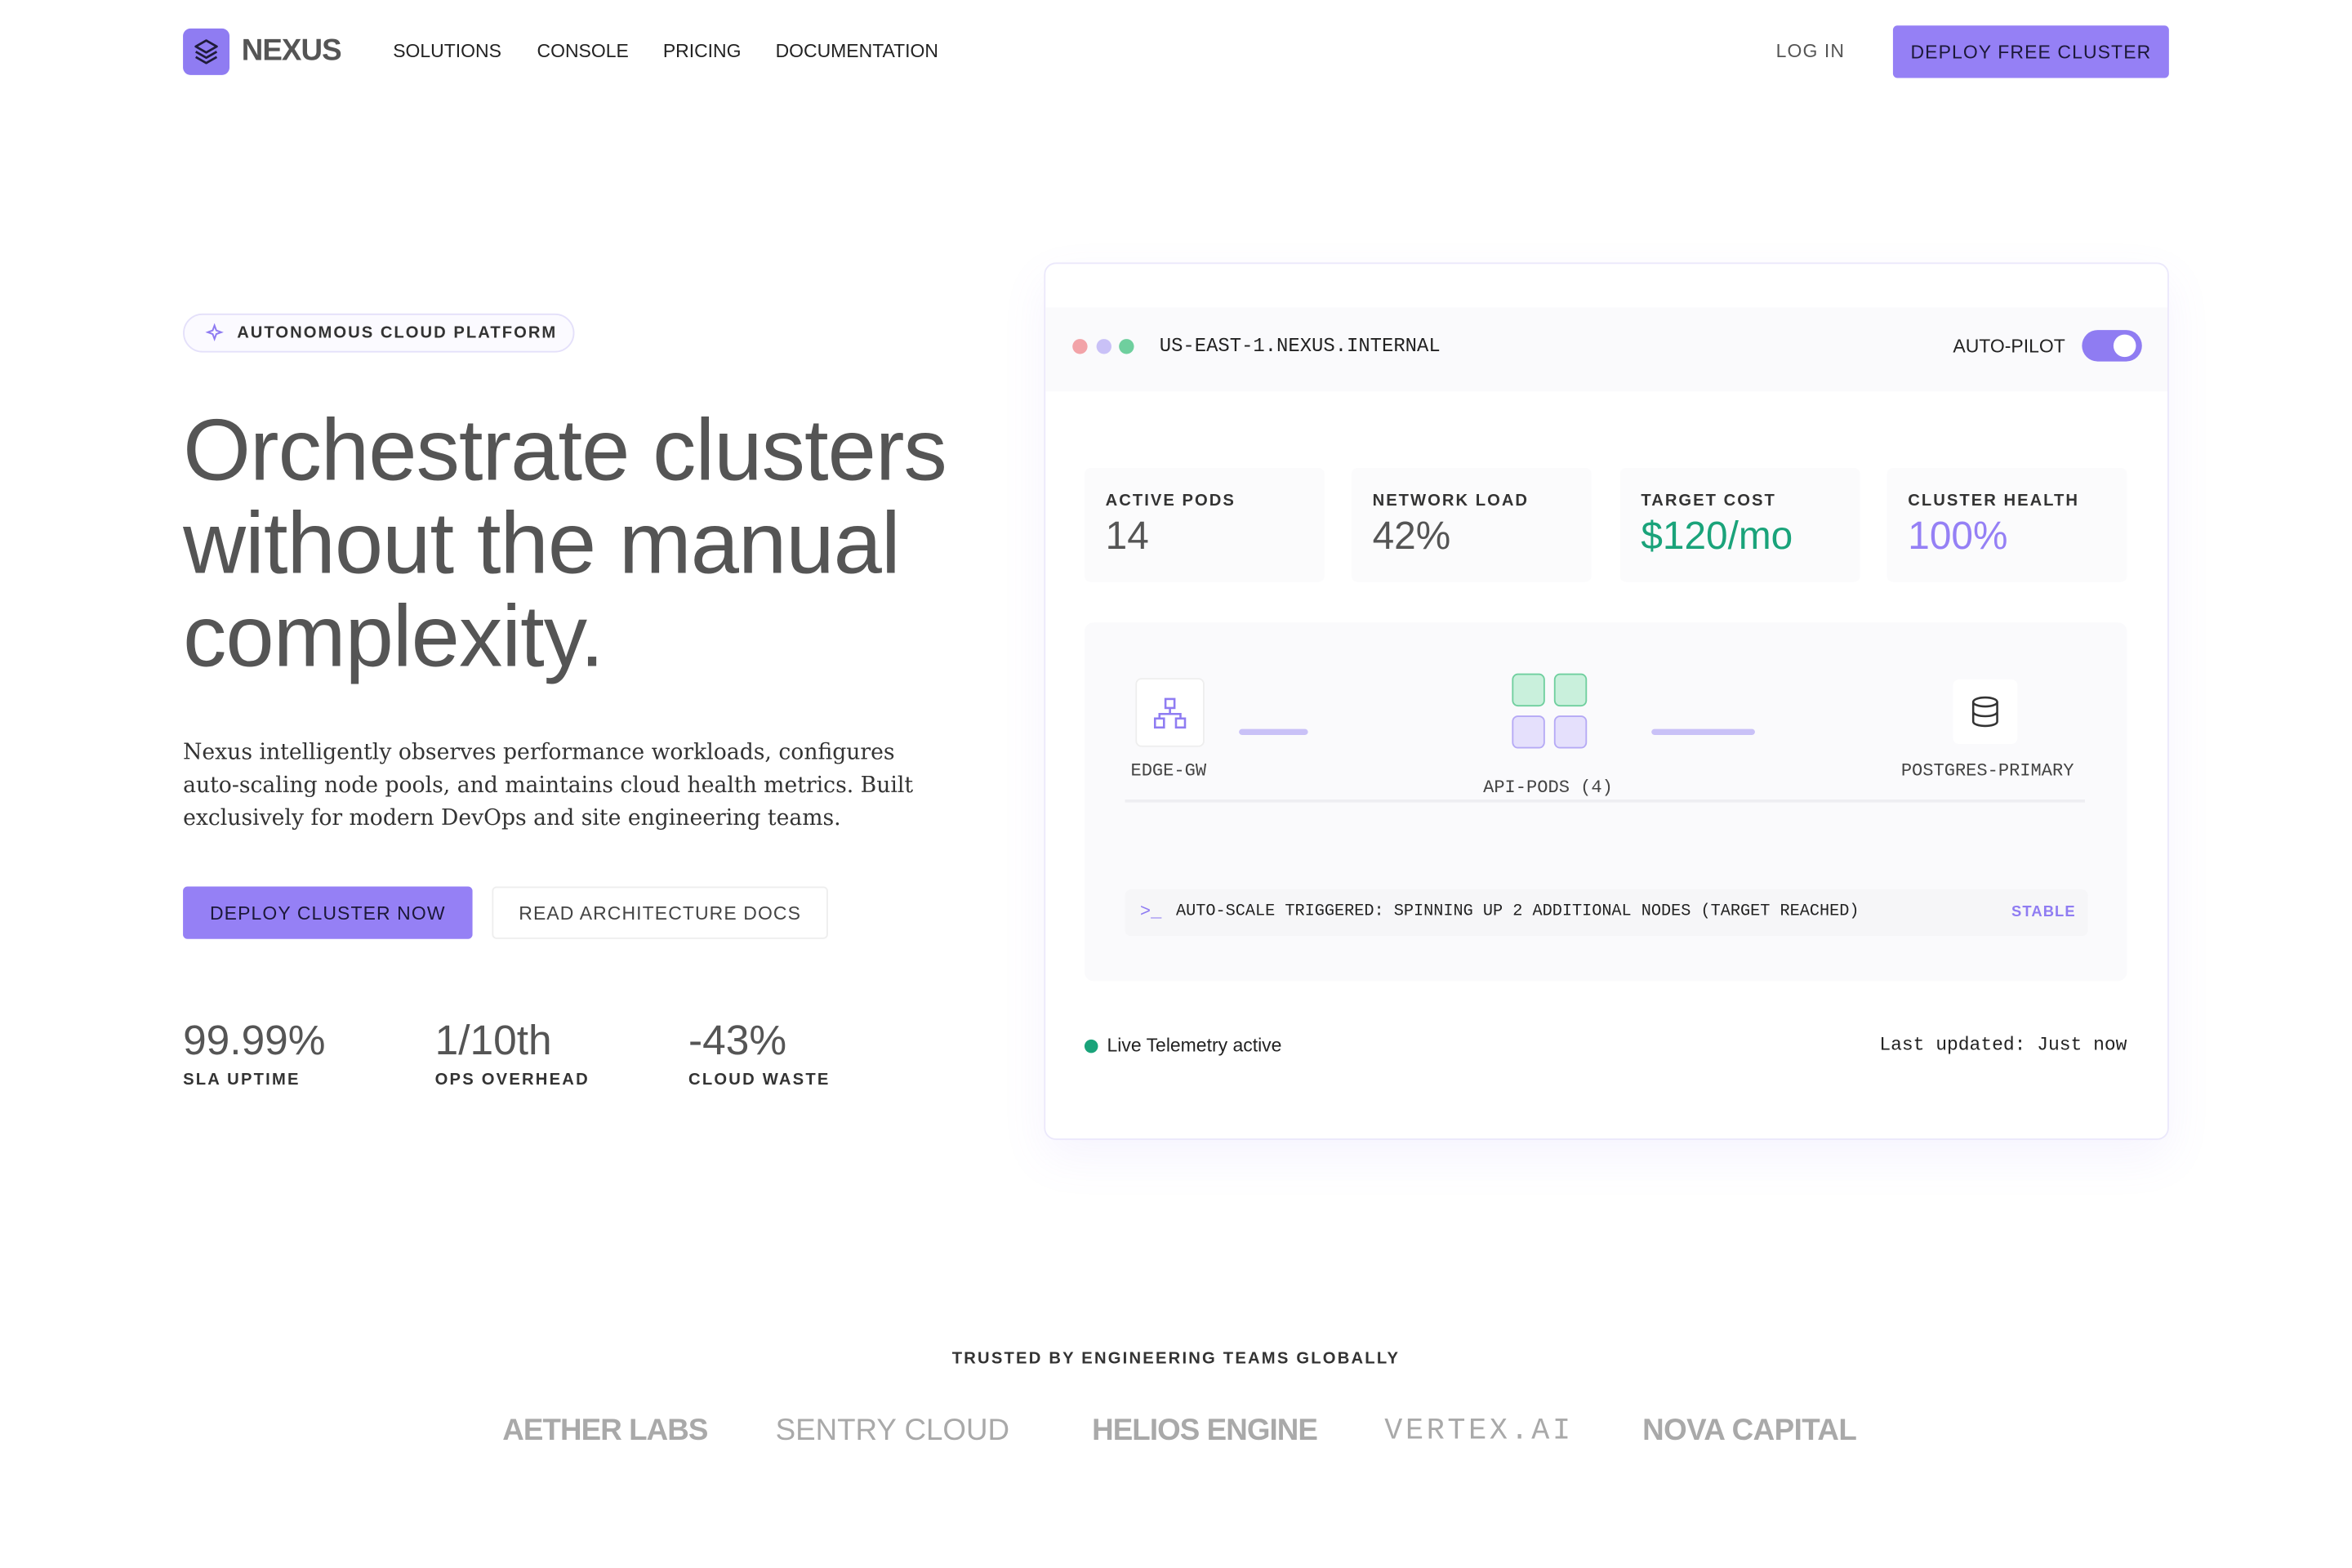  Describe the element at coordinates (759, 1080) in the screenshot. I see `stat-label: CLOUD WASTE` at that location.